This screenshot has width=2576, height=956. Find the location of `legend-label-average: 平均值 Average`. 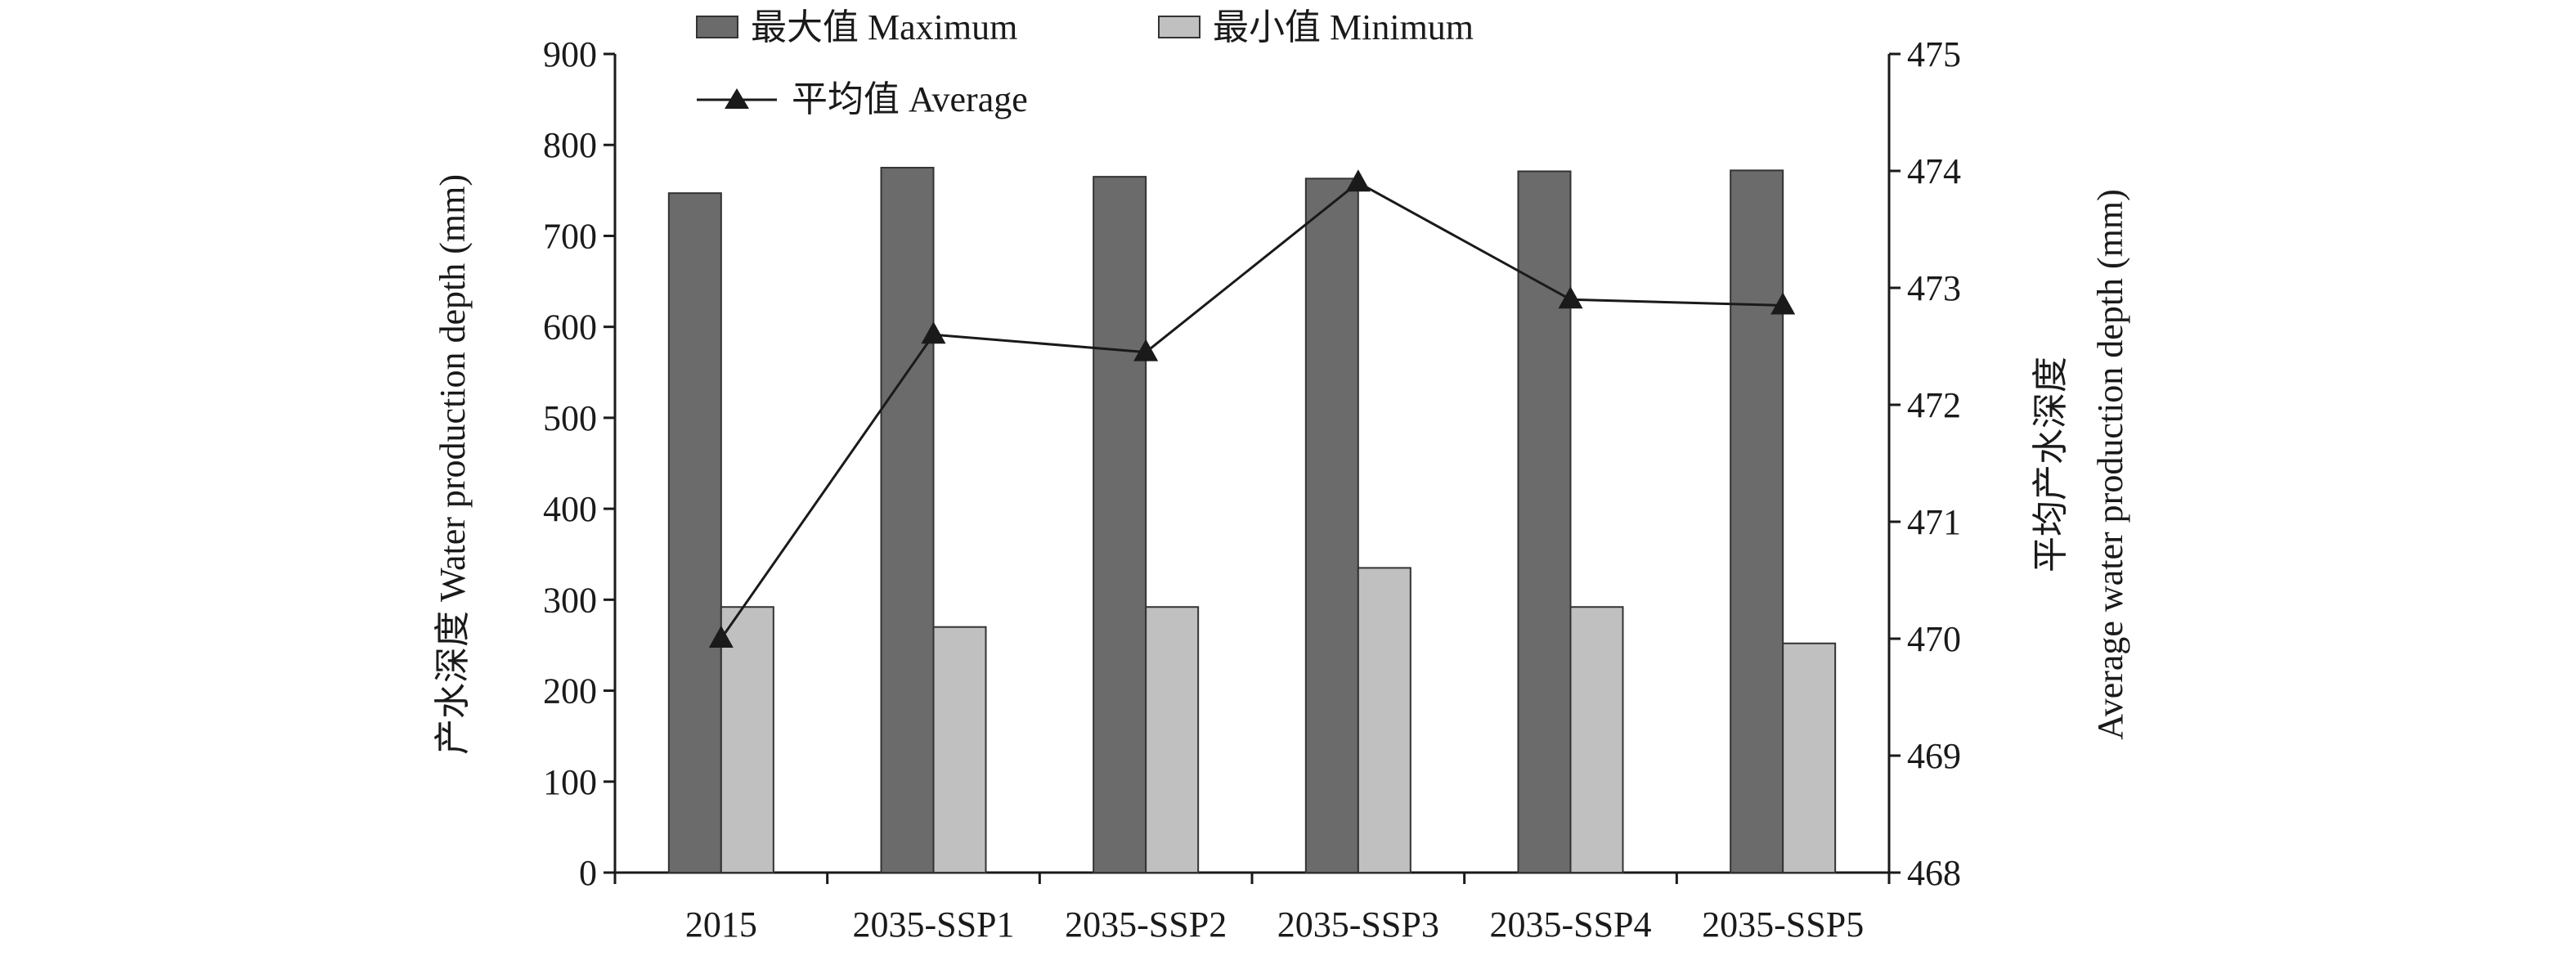

legend-label-average: 平均值 Average is located at coordinates (910, 99).